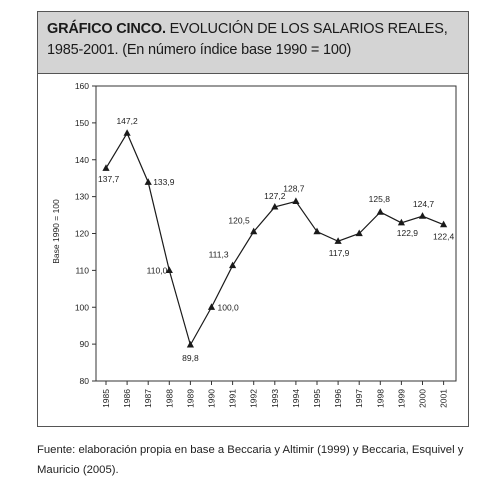  I want to click on x-tick-label: 1992, so click(254, 398).